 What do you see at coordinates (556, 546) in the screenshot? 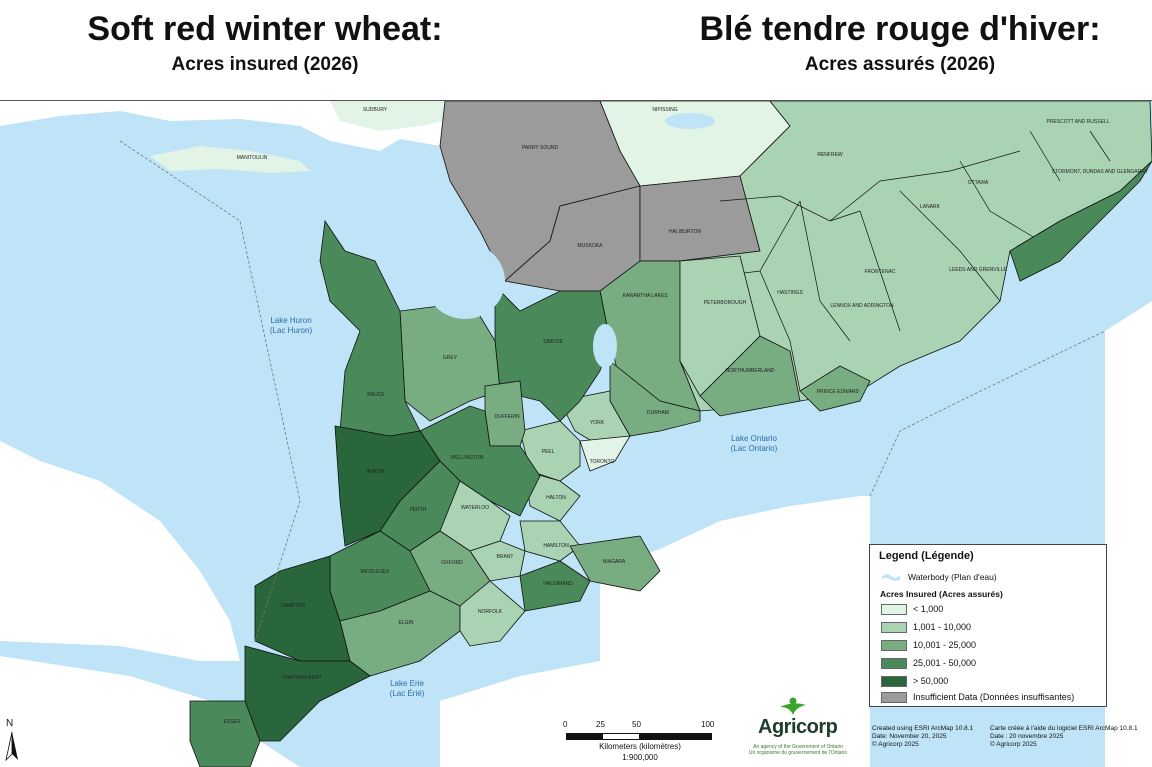
I see `label-hamilton: HAMILTON` at bounding box center [556, 546].